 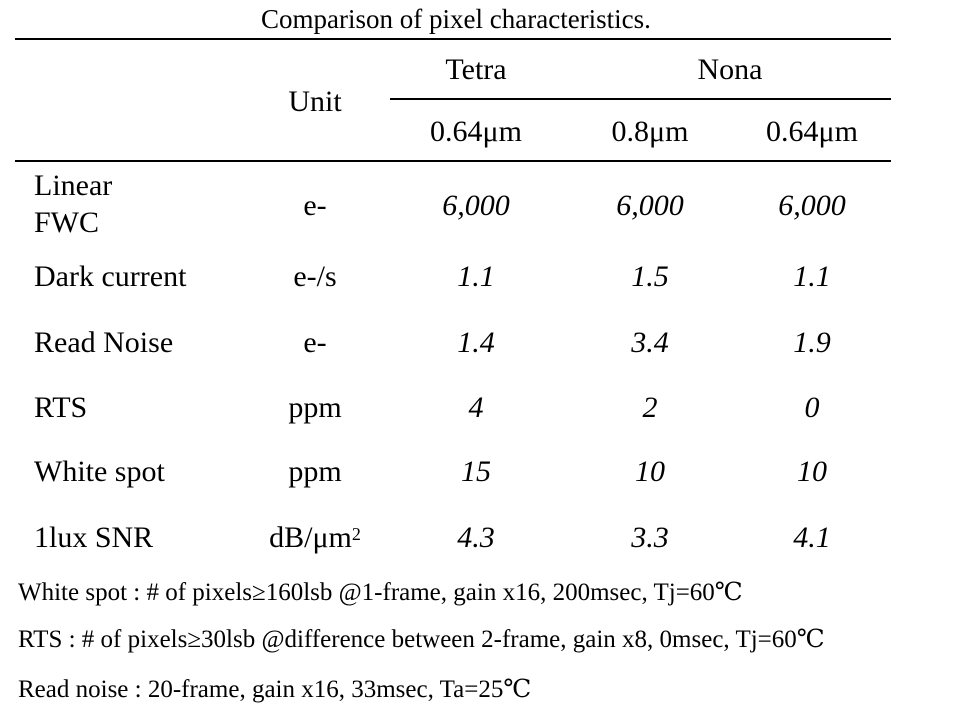 I want to click on header-group-nona: Nona, so click(x=730, y=69).